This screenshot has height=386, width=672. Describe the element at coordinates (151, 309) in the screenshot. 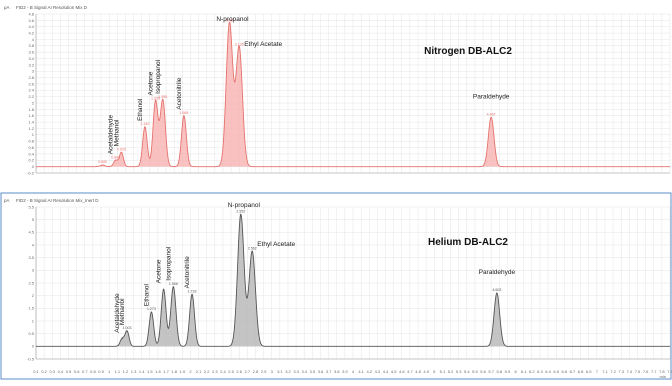

I see `peak-rt-label-ethanol: 1.273` at that location.